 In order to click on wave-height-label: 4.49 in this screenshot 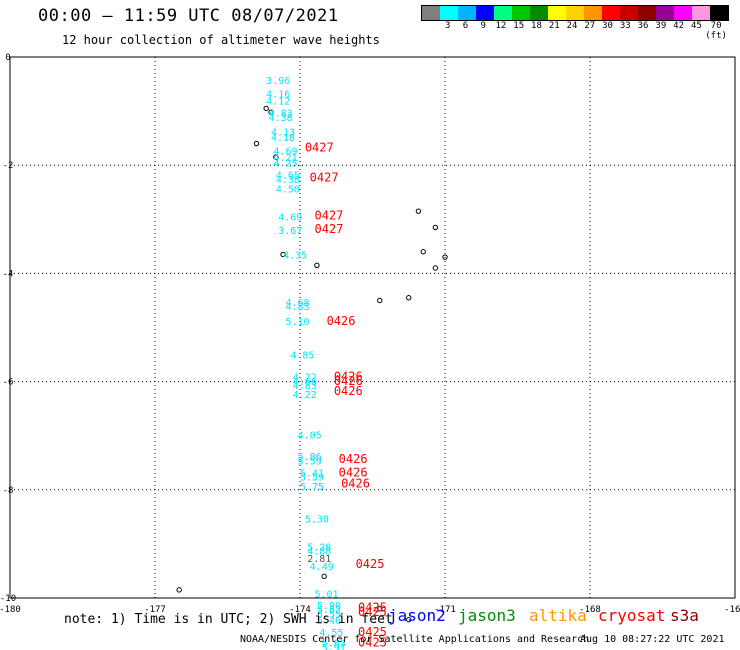, I will do `click(322, 567)`.